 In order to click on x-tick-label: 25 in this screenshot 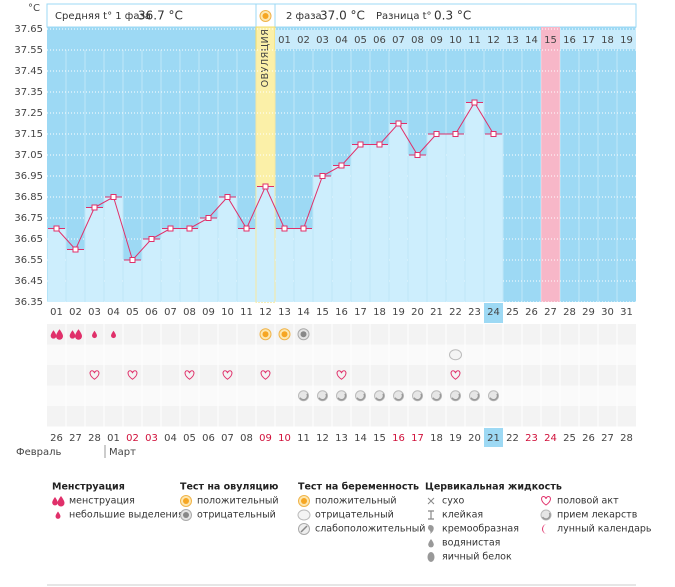, I will do `click(512, 312)`.